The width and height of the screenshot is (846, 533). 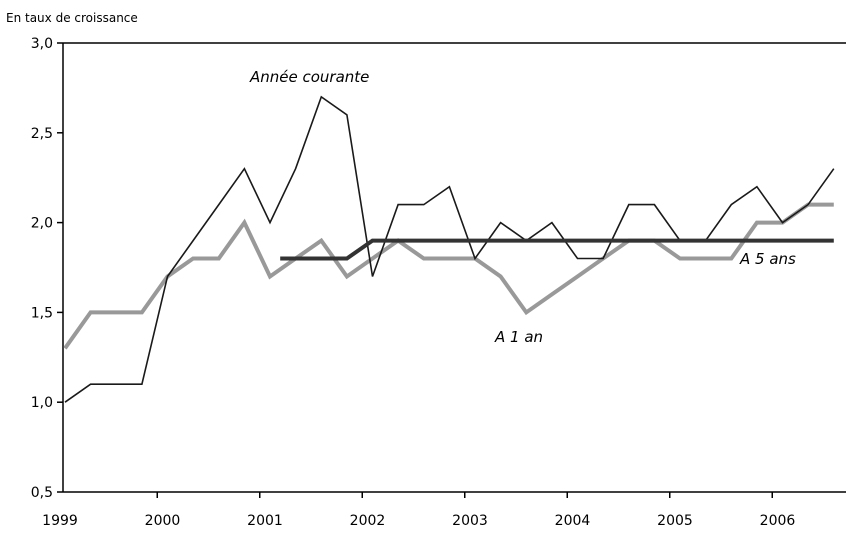 What do you see at coordinates (675, 521) in the screenshot?
I see `x-tick-label: 2005` at bounding box center [675, 521].